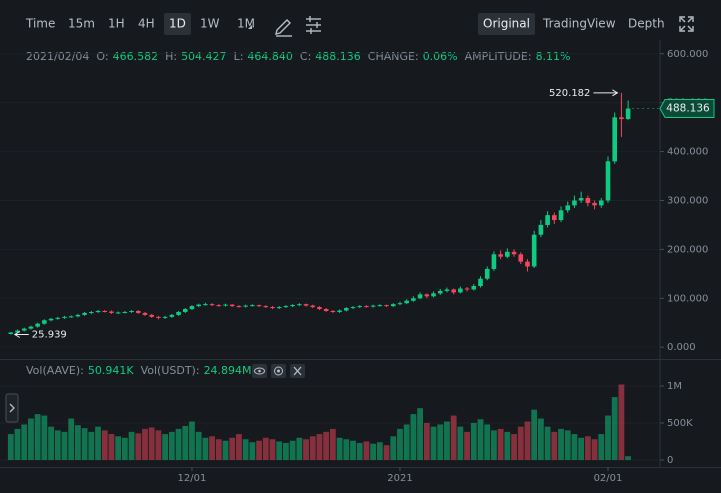 This screenshot has width=721, height=493. I want to click on interval-button: 1D, so click(177, 24).